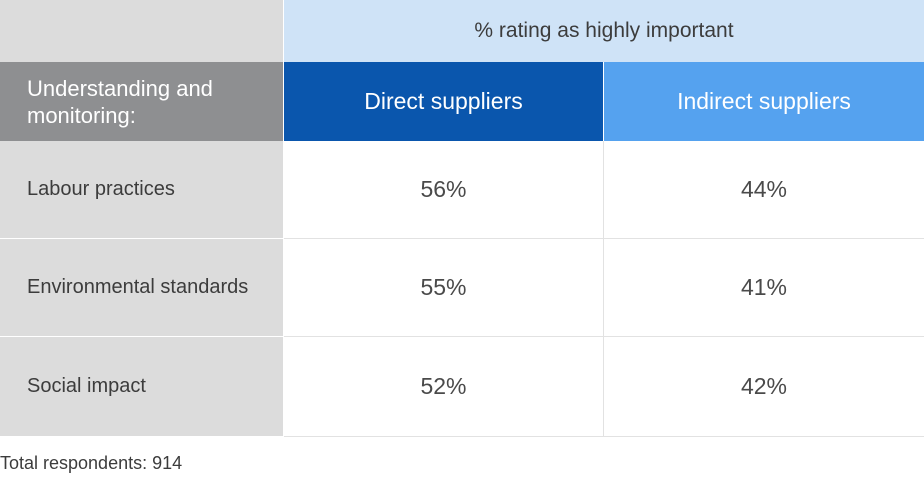 Image resolution: width=924 pixels, height=480 pixels. Describe the element at coordinates (444, 190) in the screenshot. I see `value-labour-direct: 56%` at that location.